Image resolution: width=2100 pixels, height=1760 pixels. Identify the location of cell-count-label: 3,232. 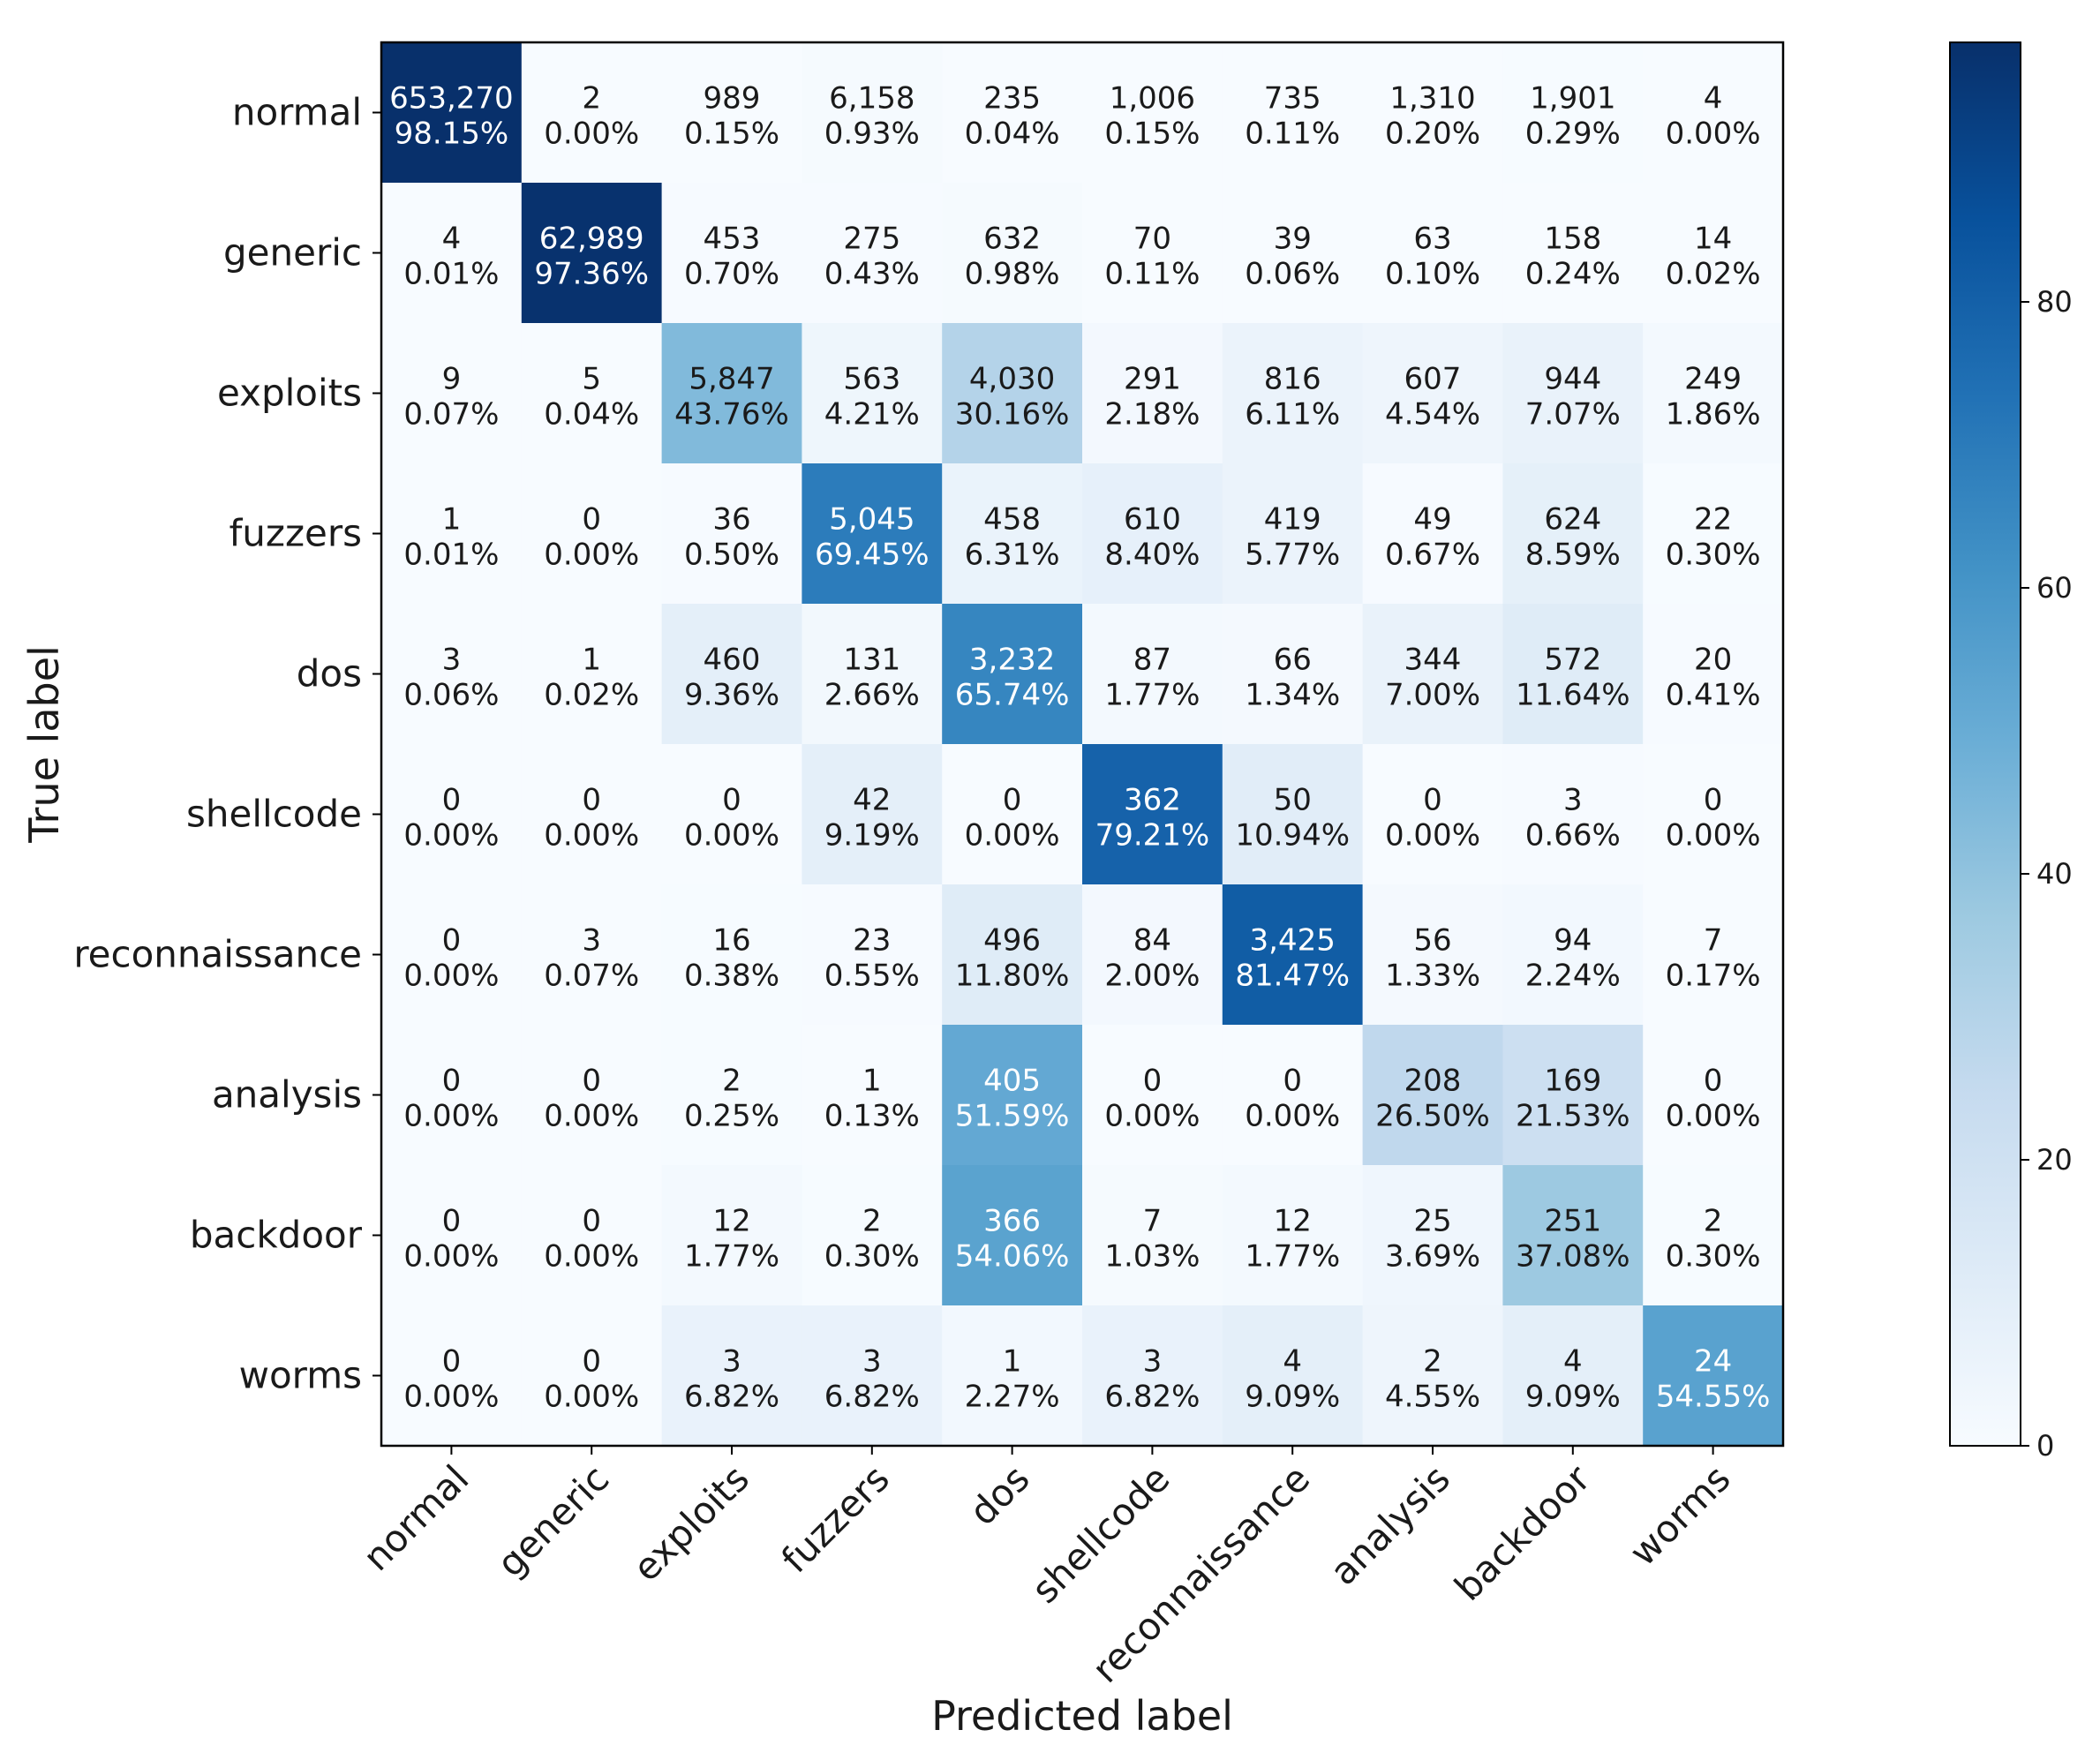
(1012, 660).